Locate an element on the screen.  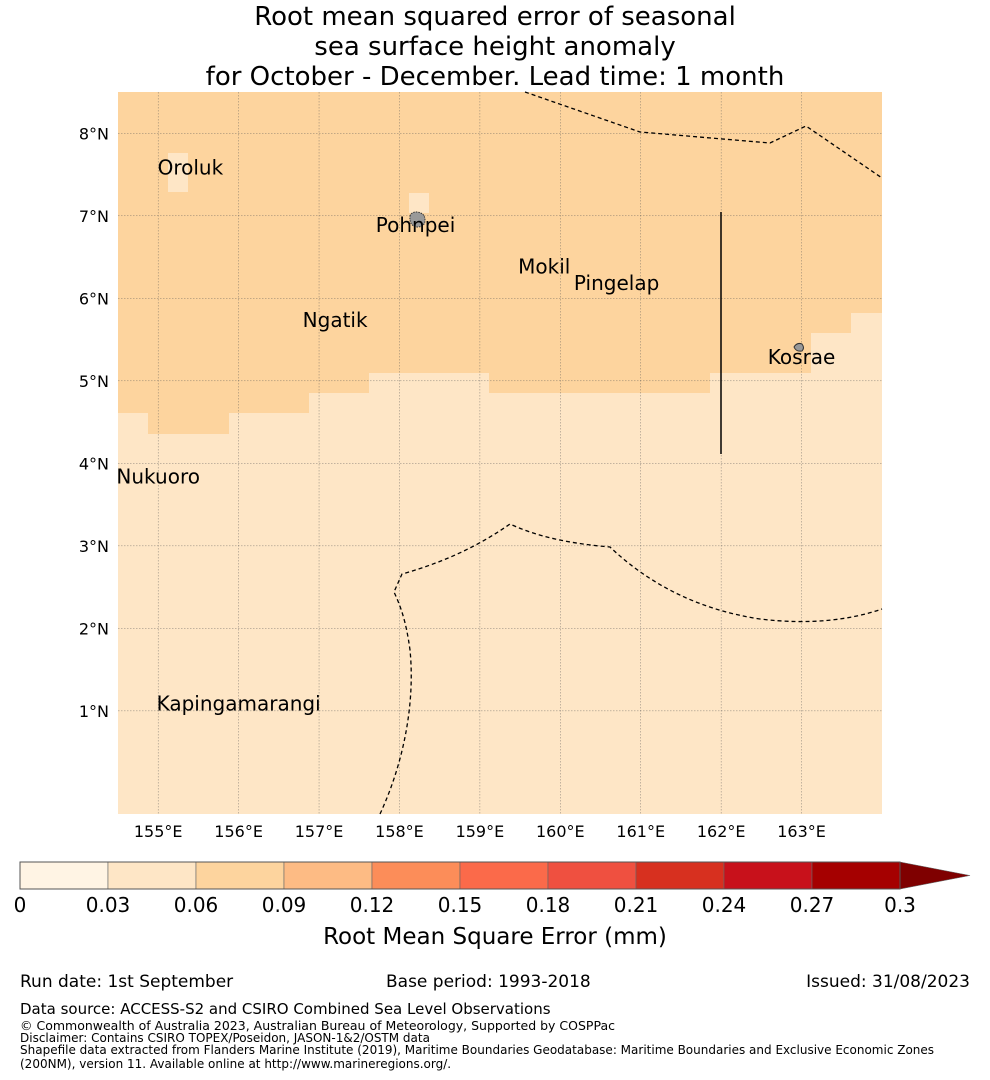
lon-tick-label: 162°E is located at coordinates (721, 831).